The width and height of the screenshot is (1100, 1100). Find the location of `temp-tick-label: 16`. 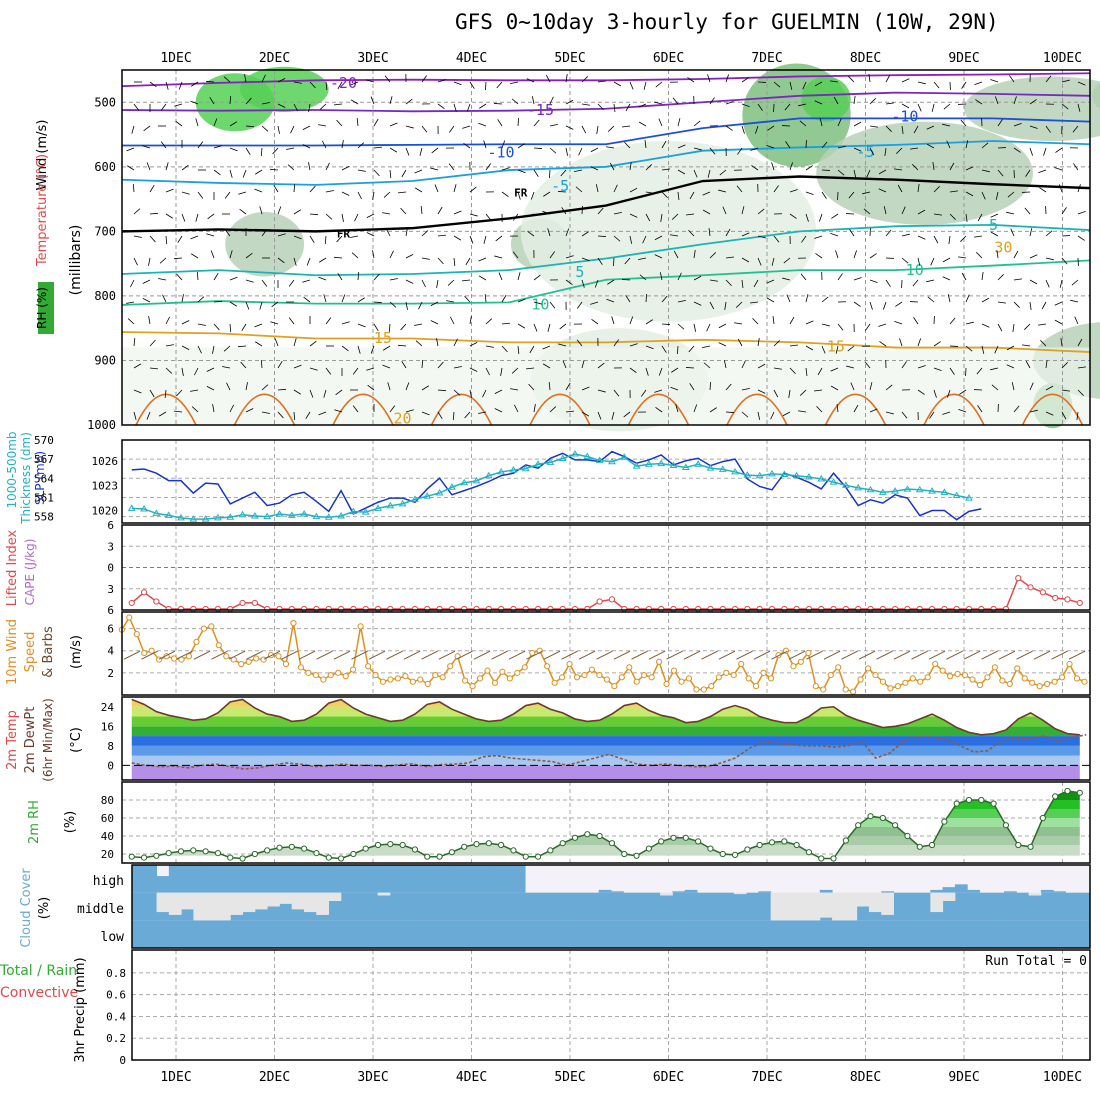

temp-tick-label: 16 is located at coordinates (107, 726).